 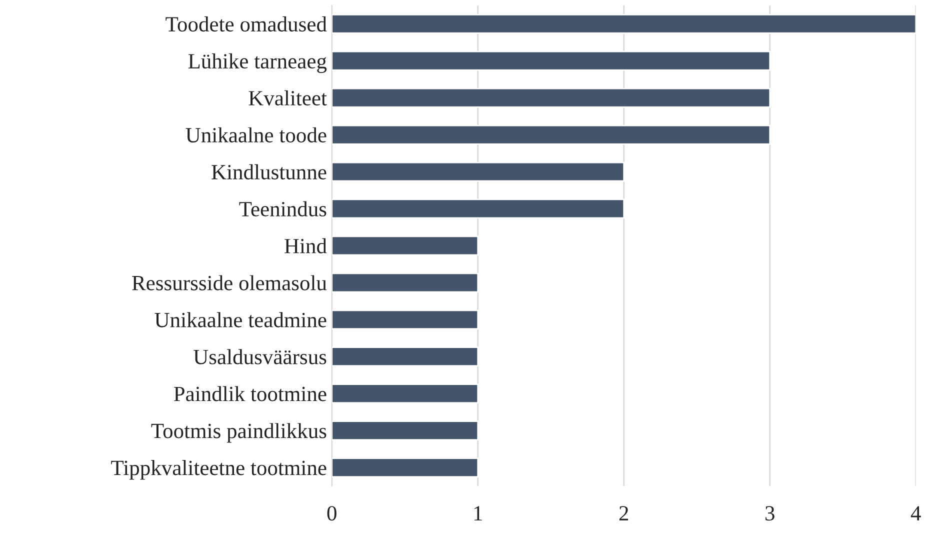 What do you see at coordinates (269, 172) in the screenshot?
I see `y-tick-label: Kindlustunne` at bounding box center [269, 172].